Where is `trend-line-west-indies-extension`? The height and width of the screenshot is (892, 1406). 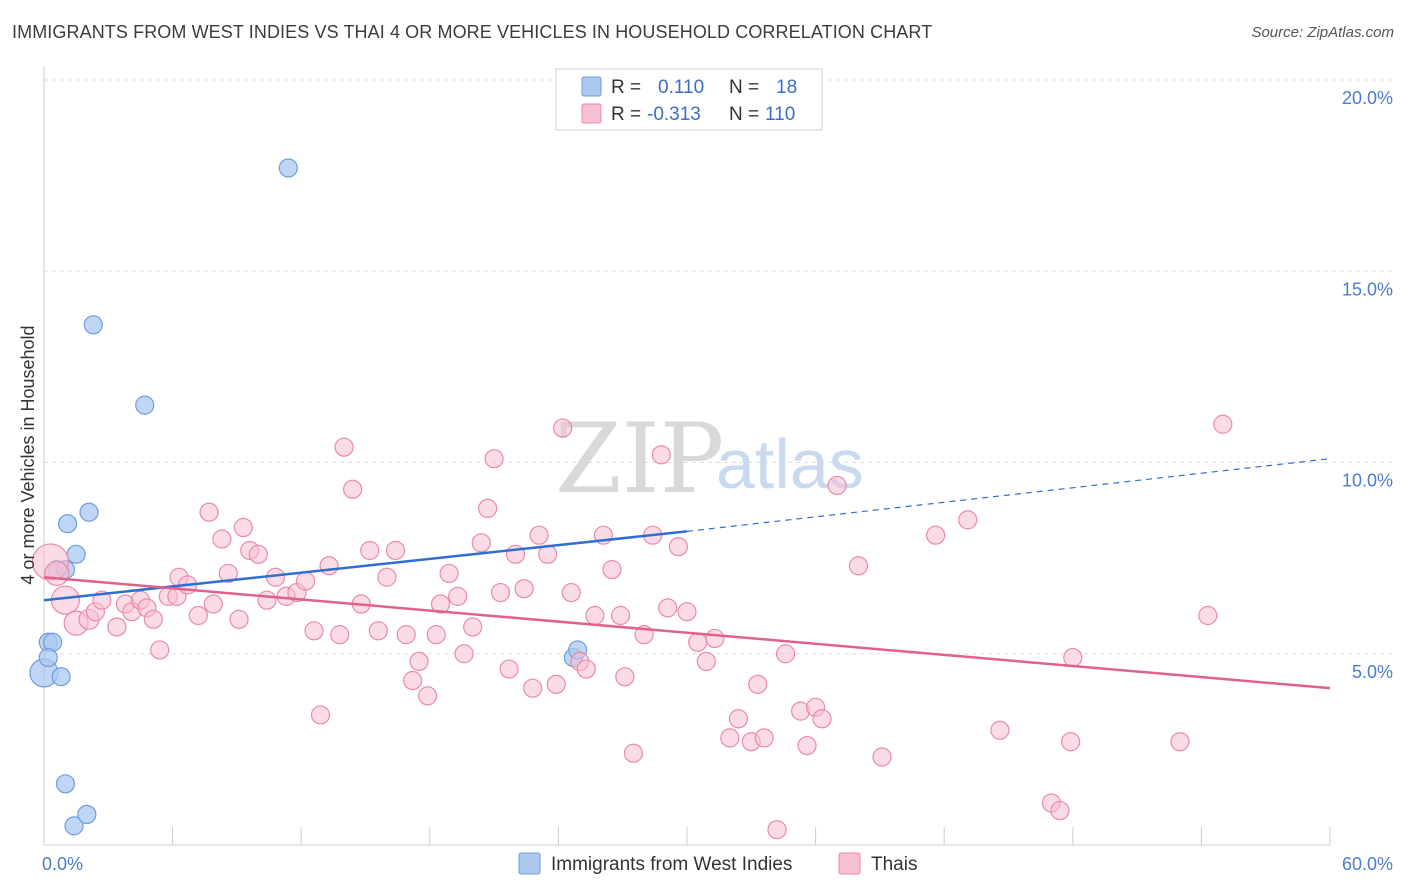
trend-line-west-indies-extension is located at coordinates (1008, 495).